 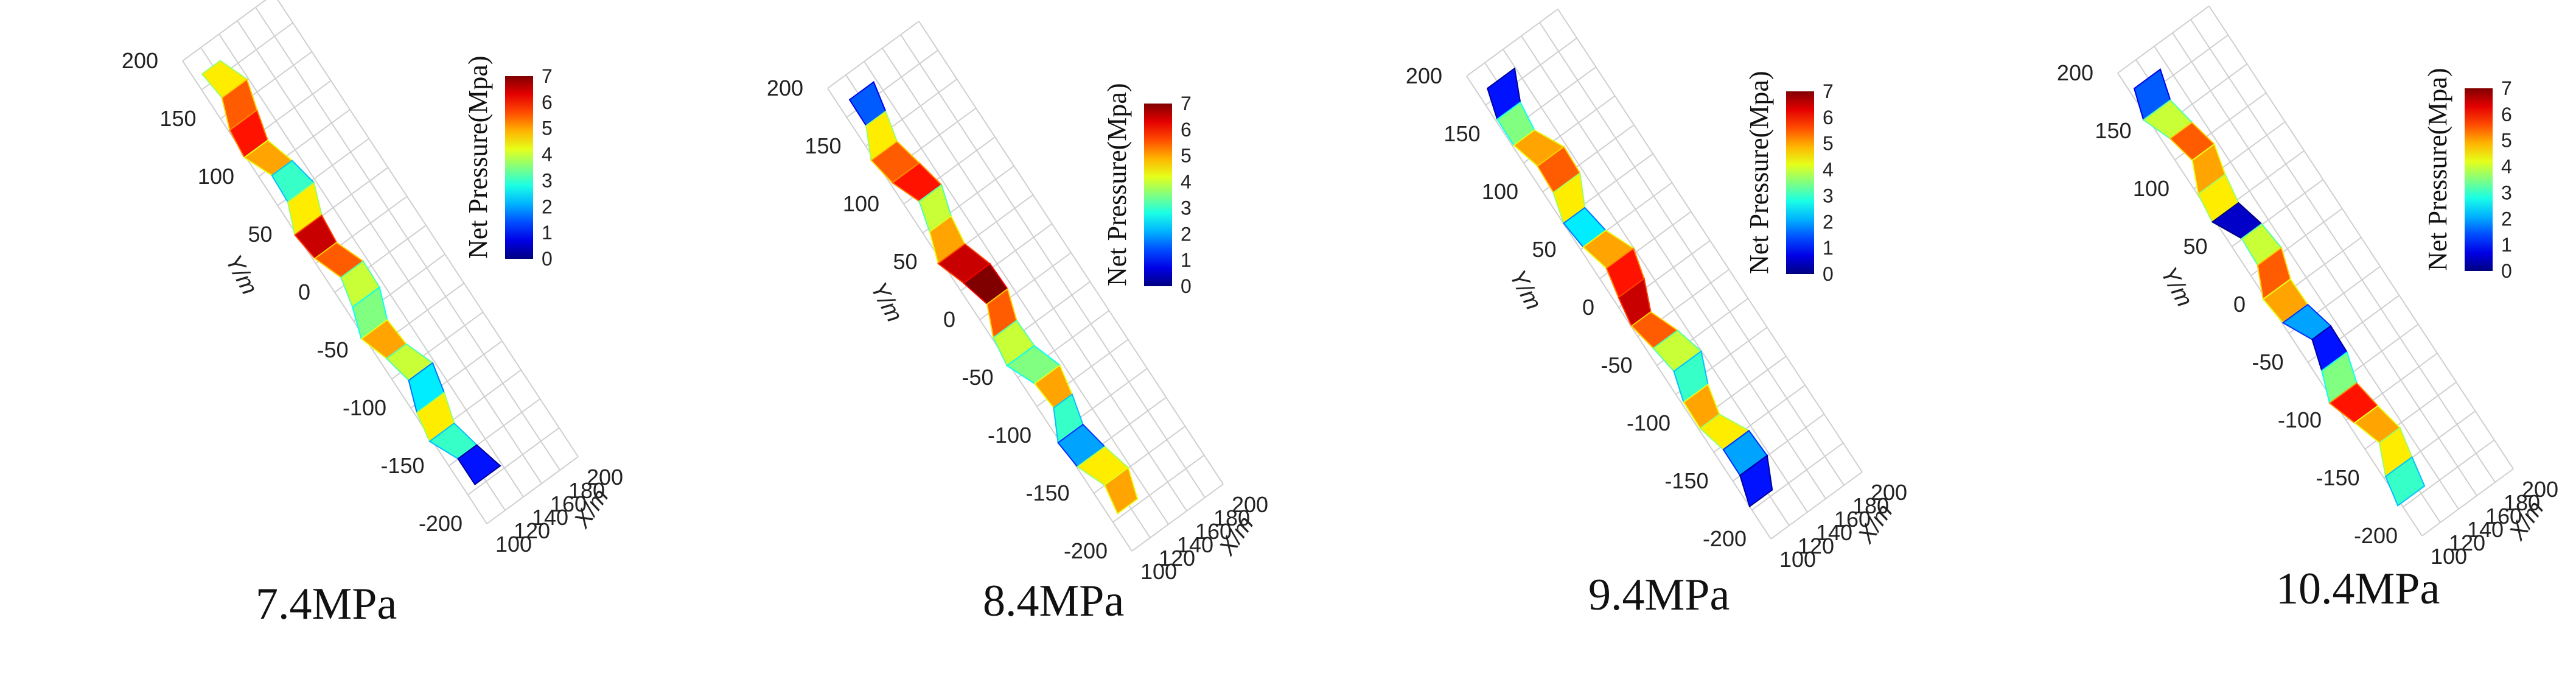 What do you see at coordinates (1659, 595) in the screenshot?
I see `panel-caption: 9.4MPa` at bounding box center [1659, 595].